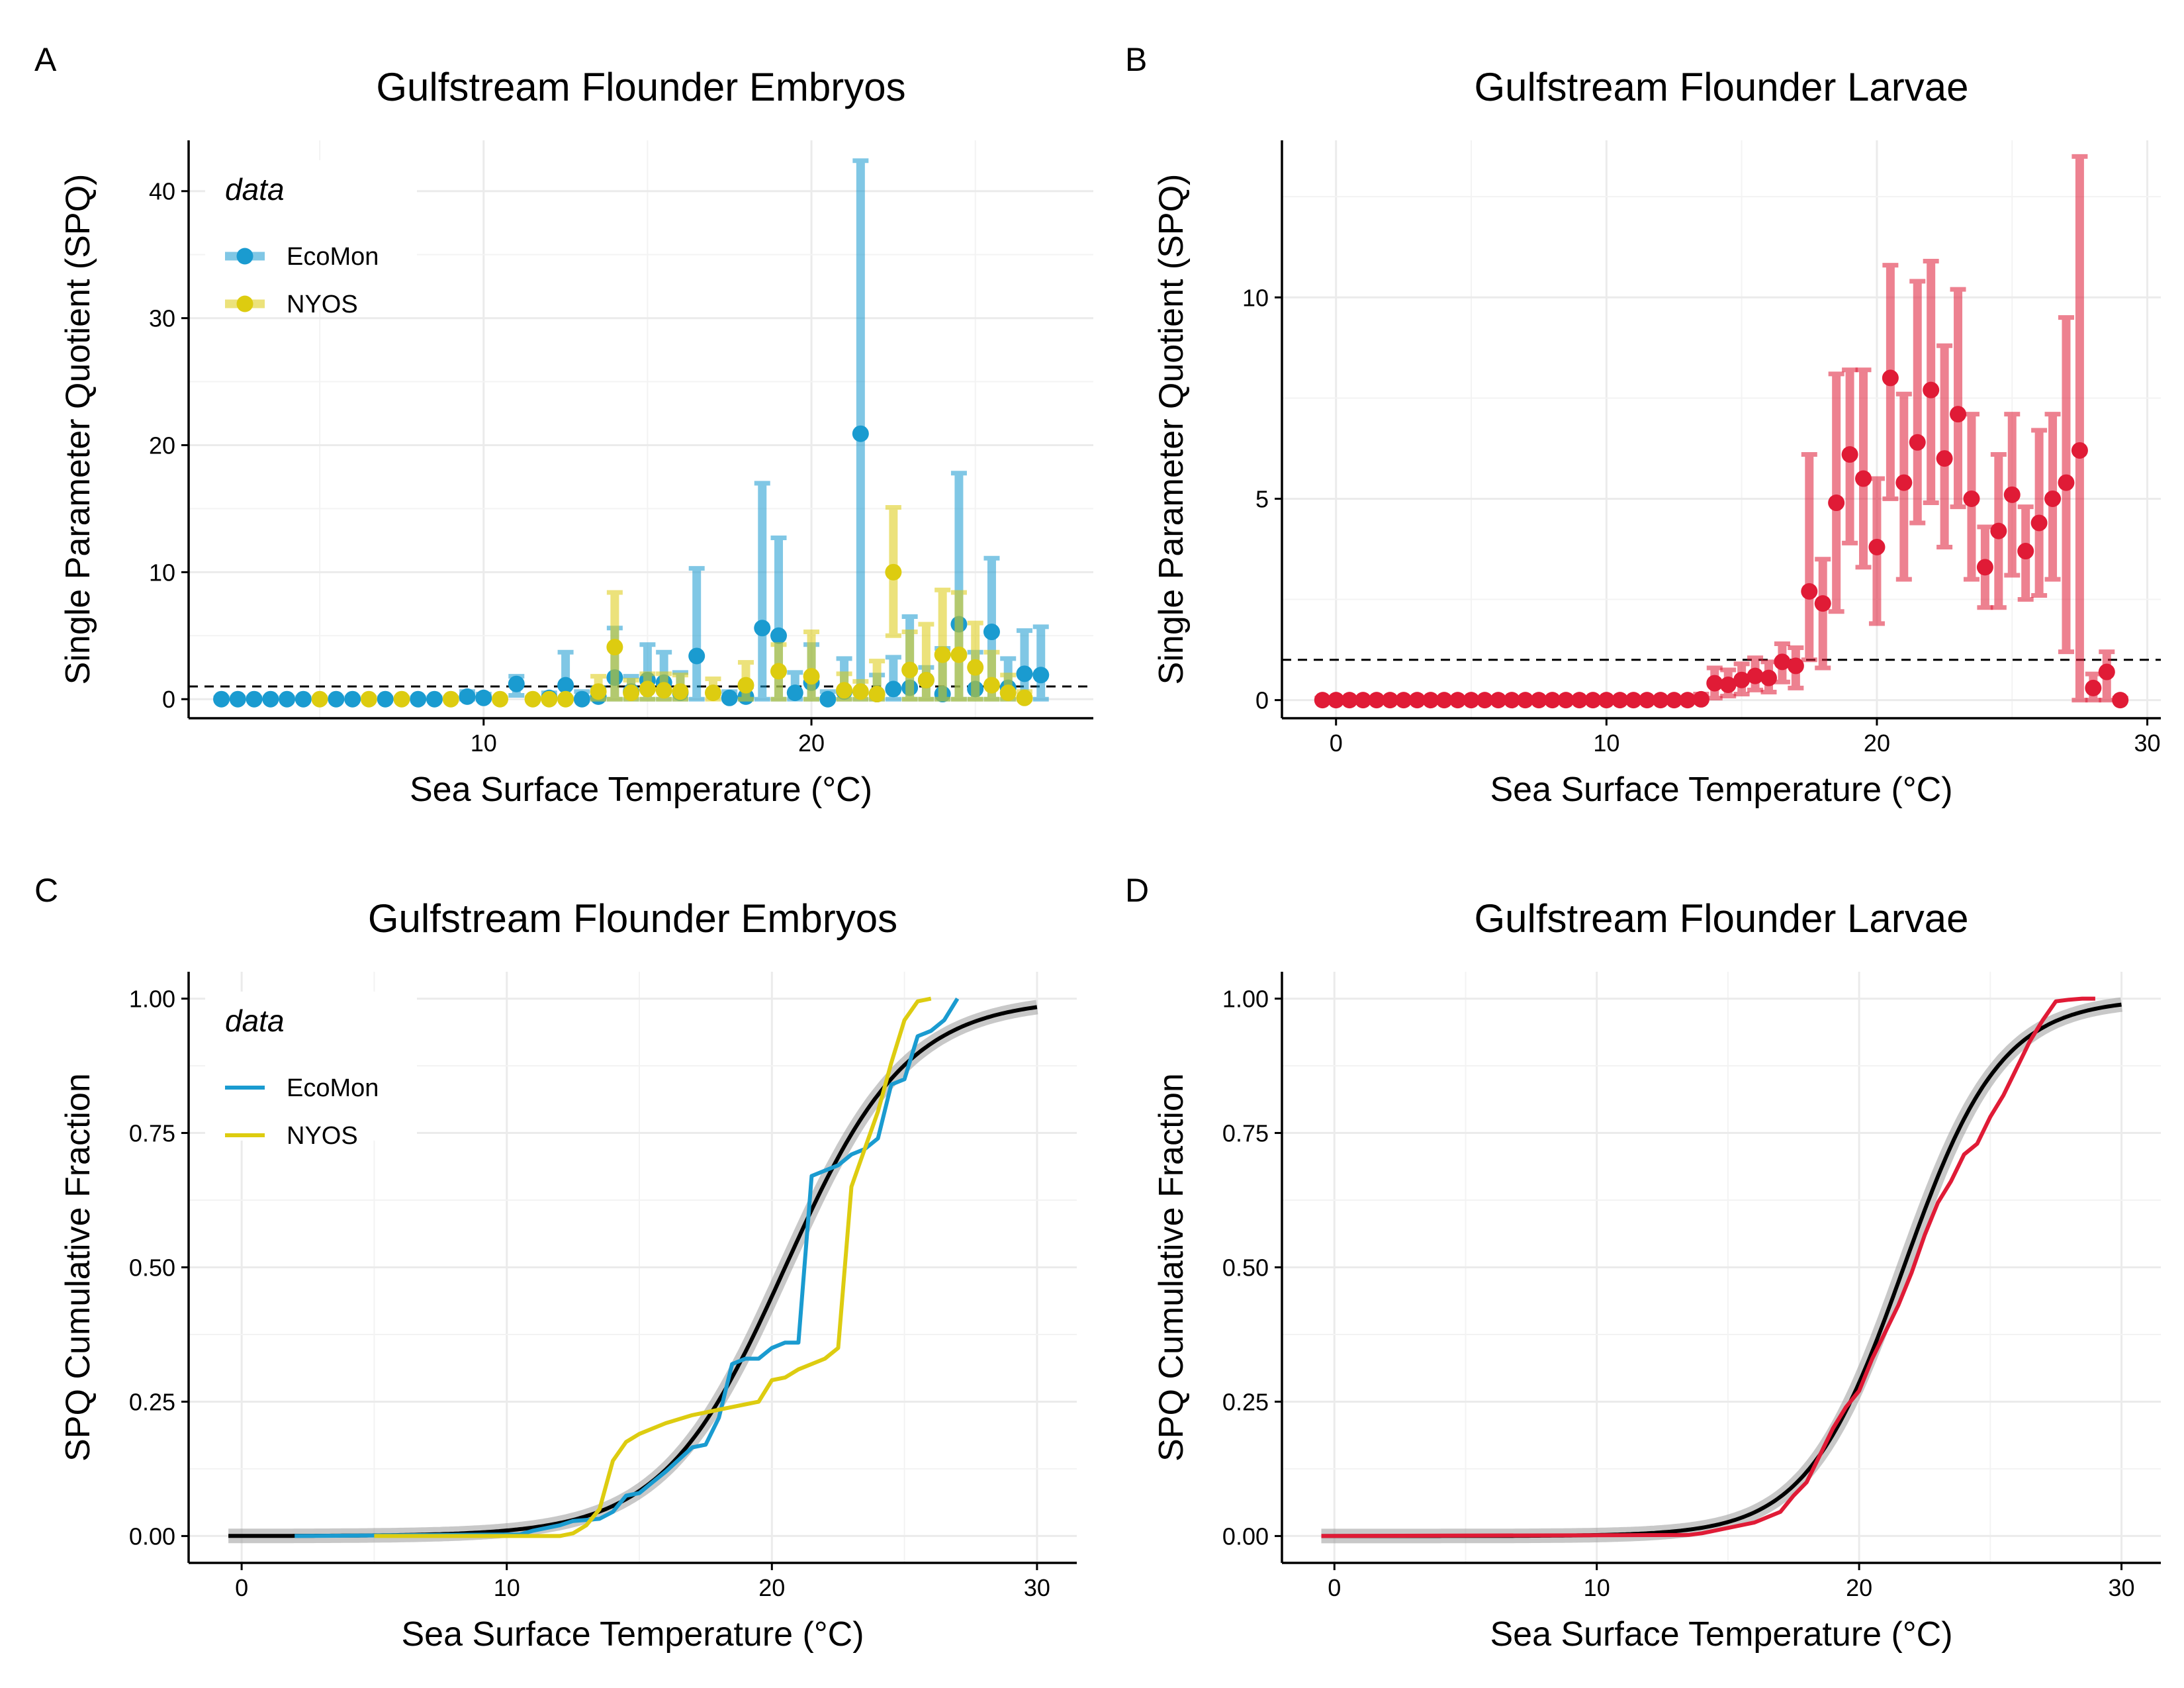 The image size is (2184, 1688). Describe the element at coordinates (162, 191) in the screenshot. I see `y-tick-label: 40` at that location.